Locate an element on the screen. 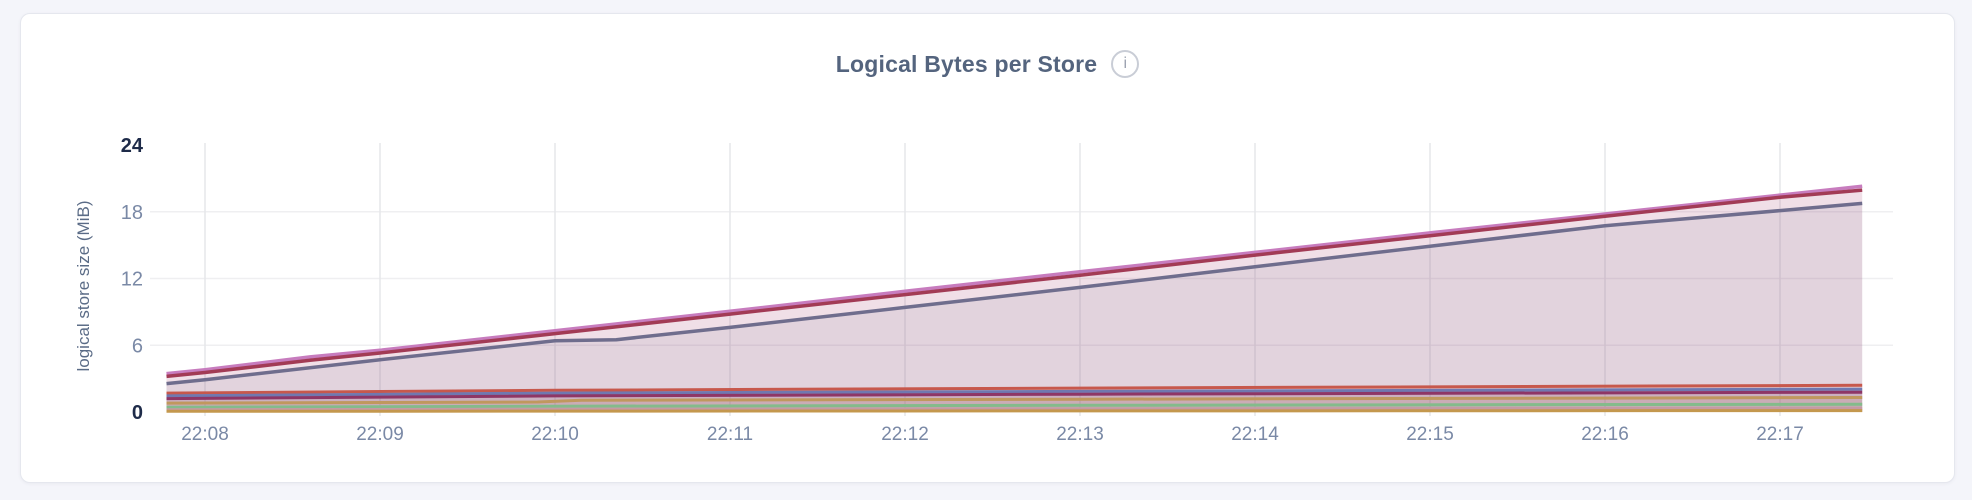 The height and width of the screenshot is (500, 1972). x-tick-label-22:10: 22:10 is located at coordinates (555, 434).